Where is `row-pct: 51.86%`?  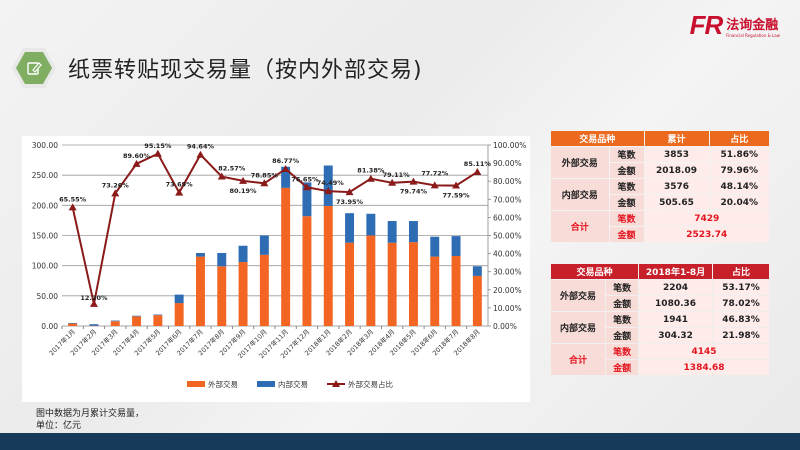 row-pct: 51.86% is located at coordinates (739, 154).